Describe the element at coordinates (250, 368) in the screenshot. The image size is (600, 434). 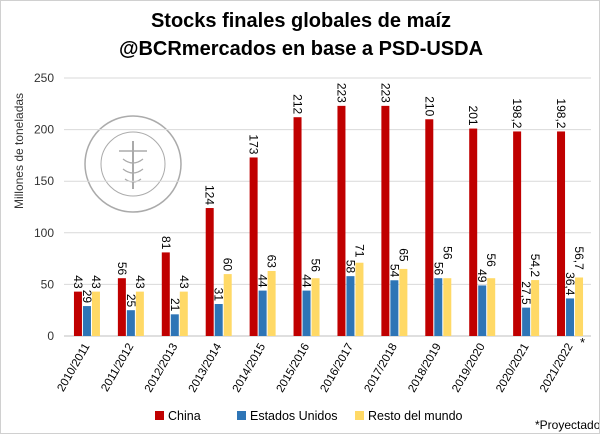
I see `x-tick-label: 2014/2015` at that location.